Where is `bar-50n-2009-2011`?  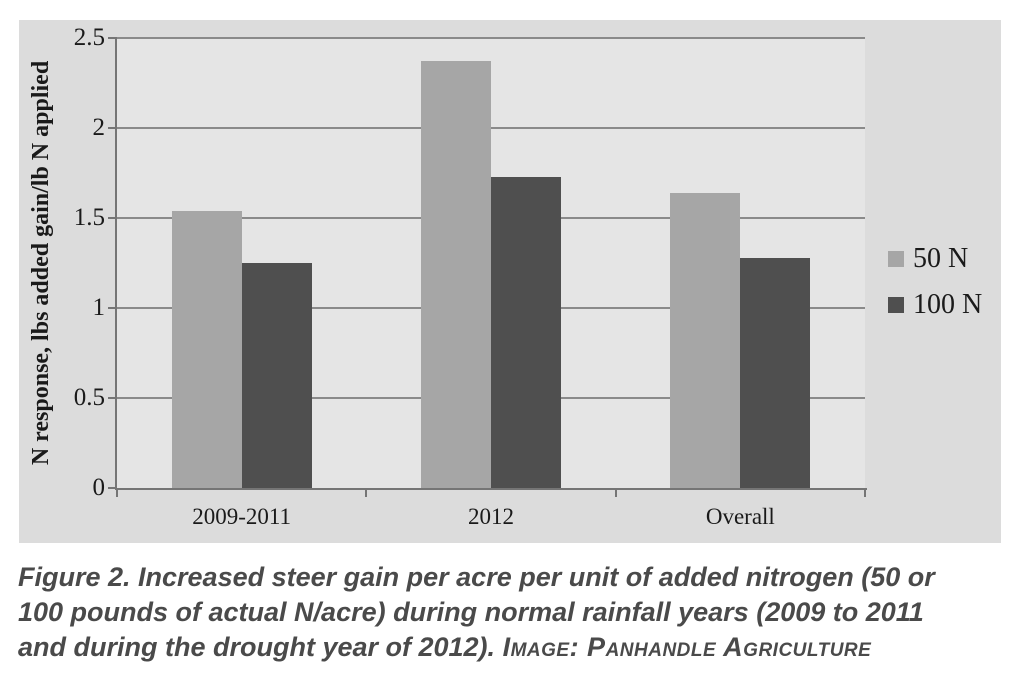 bar-50n-2009-2011 is located at coordinates (206, 349).